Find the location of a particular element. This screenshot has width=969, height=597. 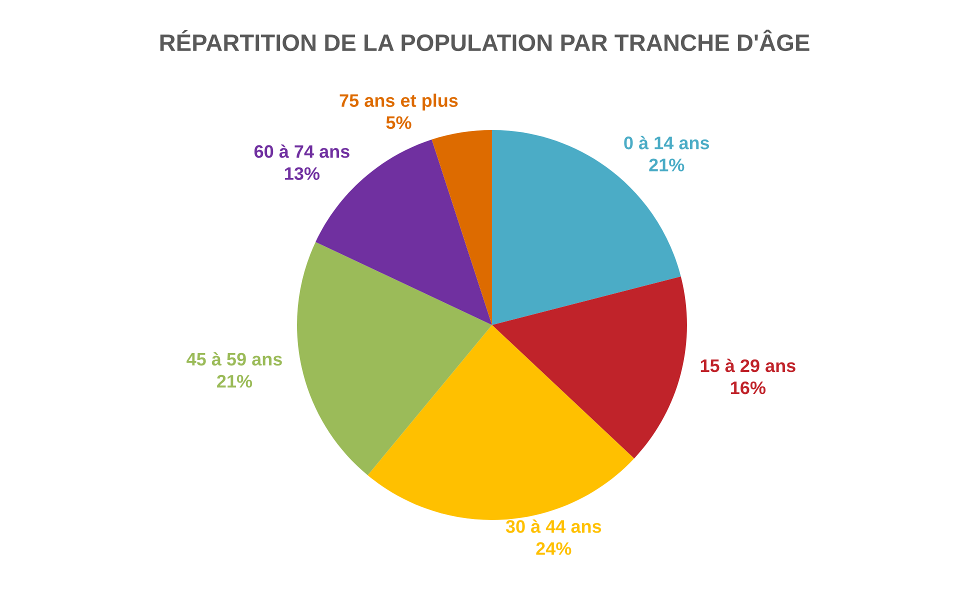

data-label: 5% is located at coordinates (399, 123).